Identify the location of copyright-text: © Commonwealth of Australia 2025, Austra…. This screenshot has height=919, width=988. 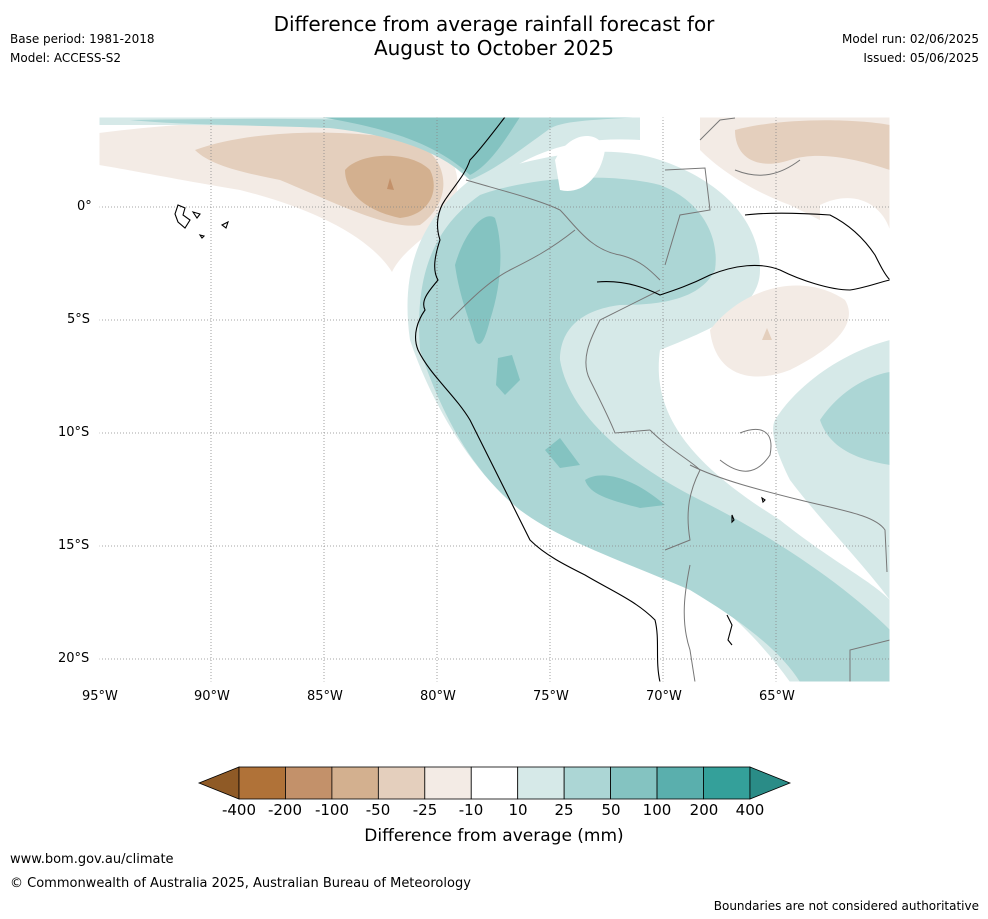
(240, 883).